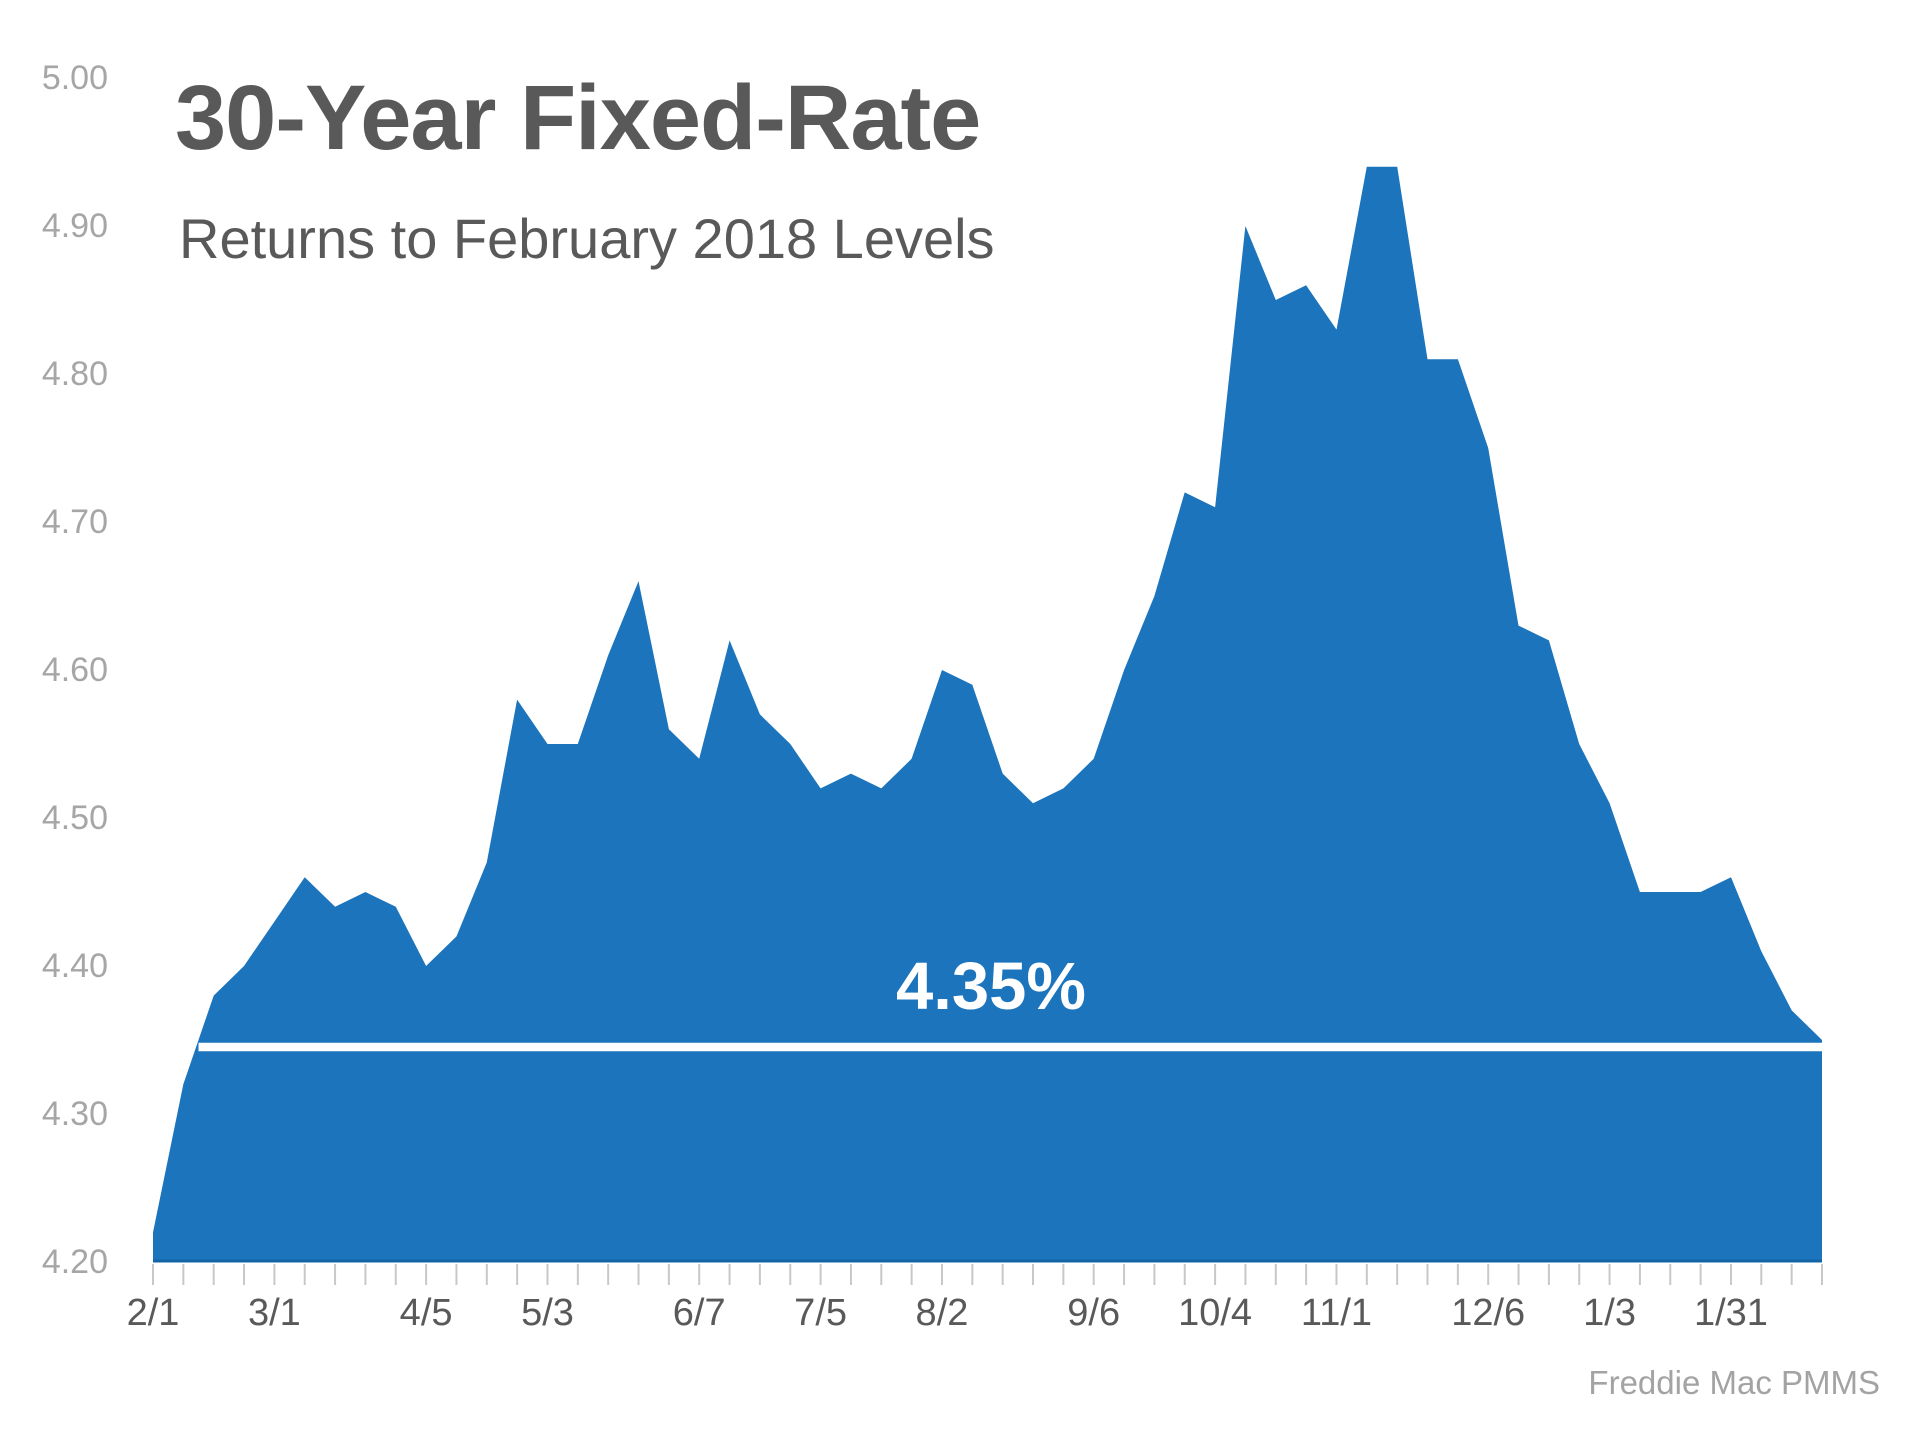 The width and height of the screenshot is (1920, 1440). Describe the element at coordinates (1488, 1313) in the screenshot. I see `x-axis-label: 12/6` at that location.